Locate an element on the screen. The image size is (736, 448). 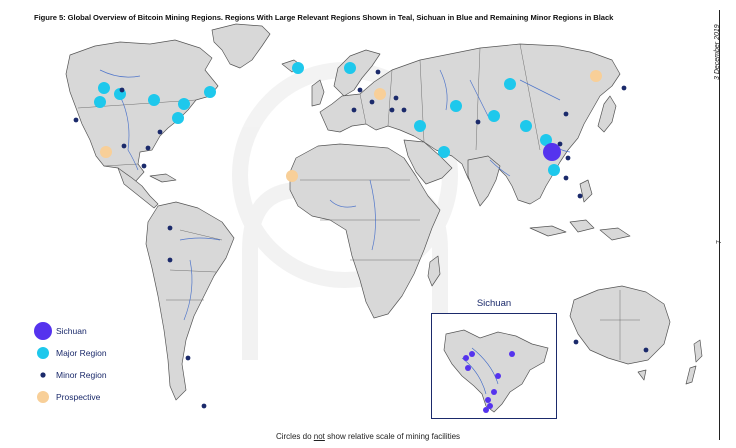
tasmania is located at coordinates (642, 375).